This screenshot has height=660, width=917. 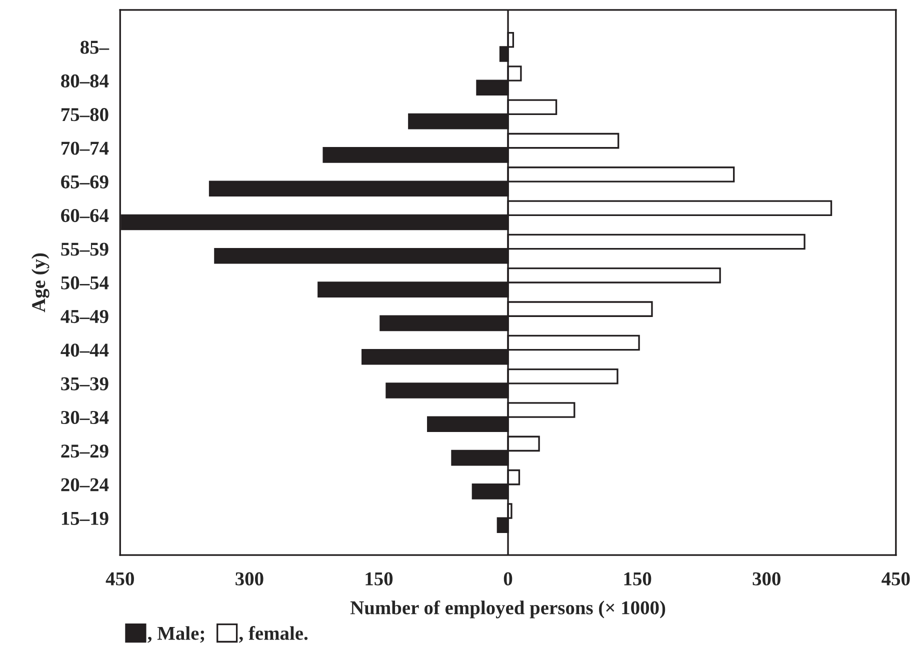 I want to click on y-tick-label: 50–54, so click(x=85, y=283).